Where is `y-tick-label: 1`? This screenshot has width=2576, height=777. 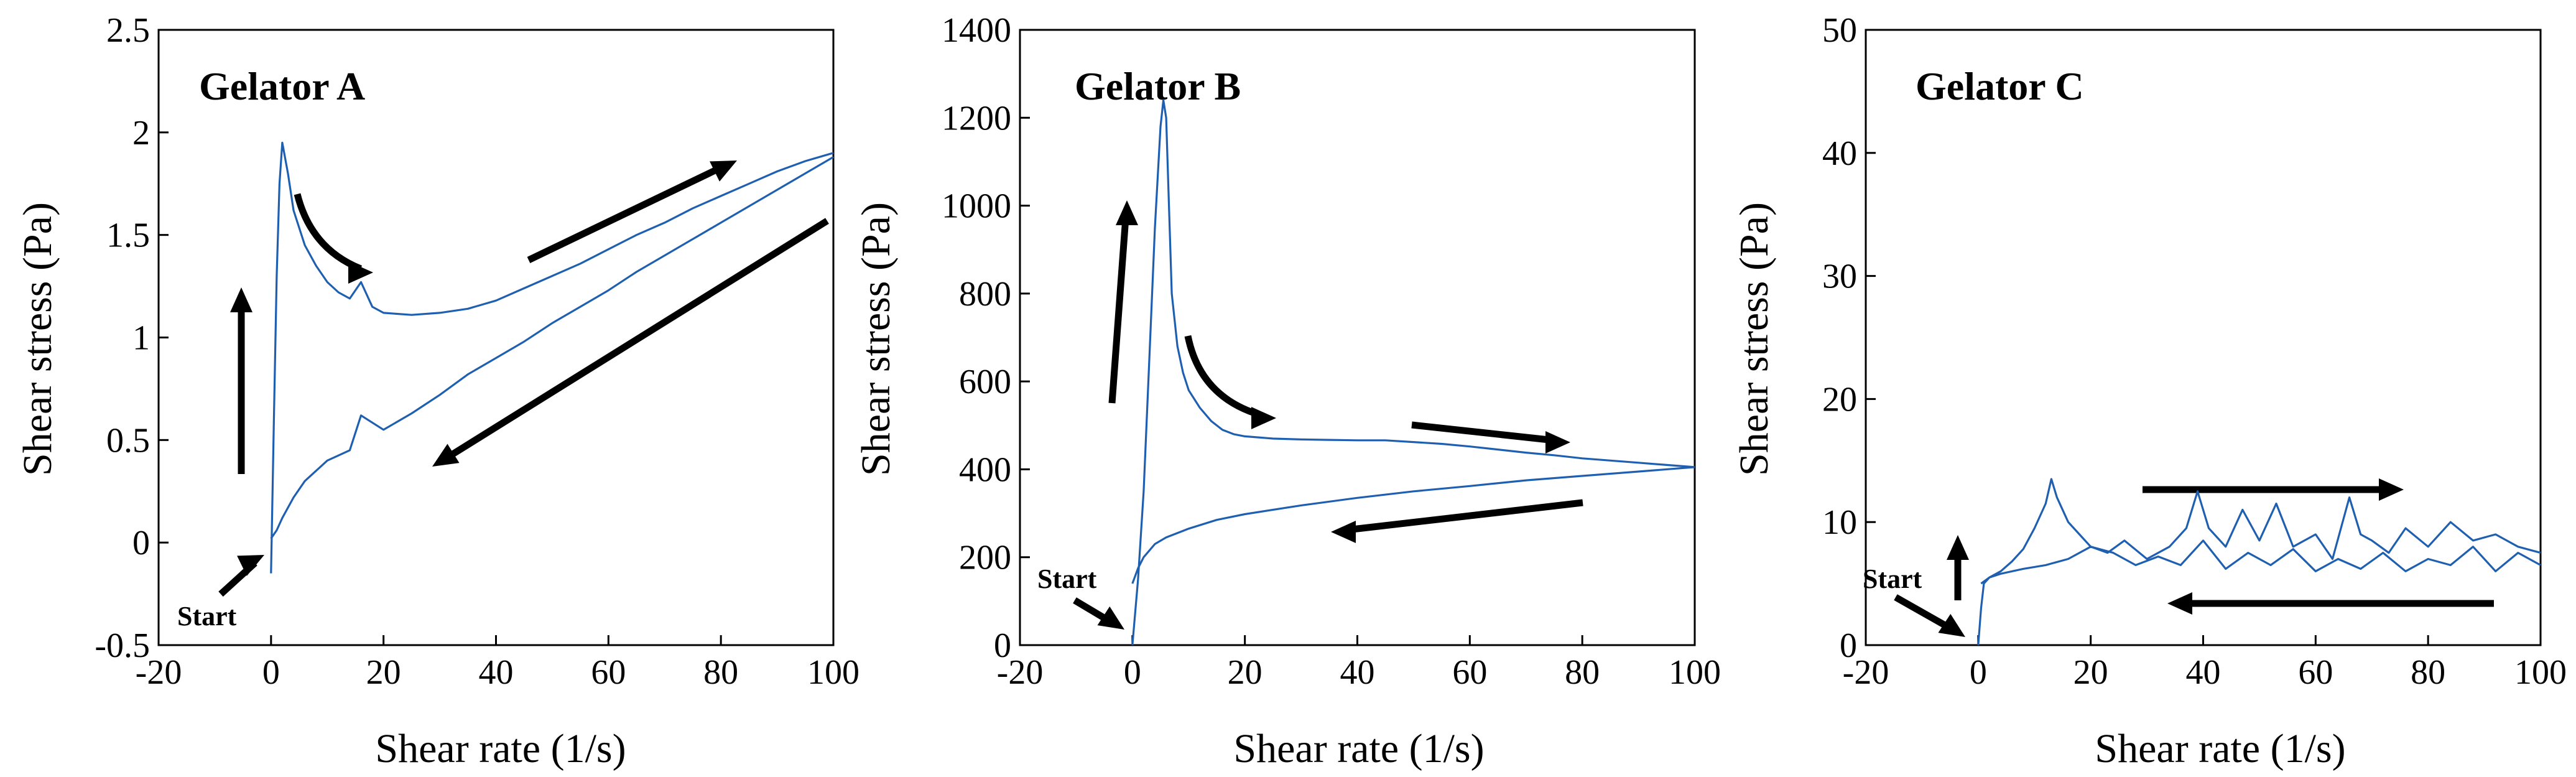 y-tick-label: 1 is located at coordinates (141, 338).